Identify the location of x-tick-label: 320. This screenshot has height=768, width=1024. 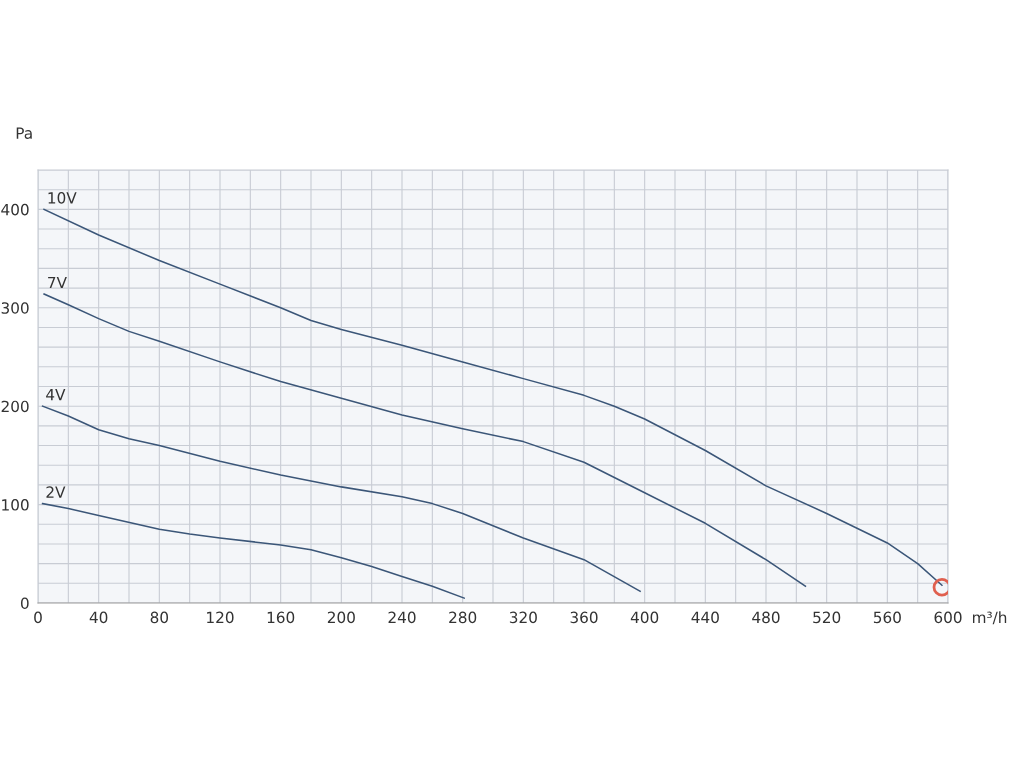
(523, 617).